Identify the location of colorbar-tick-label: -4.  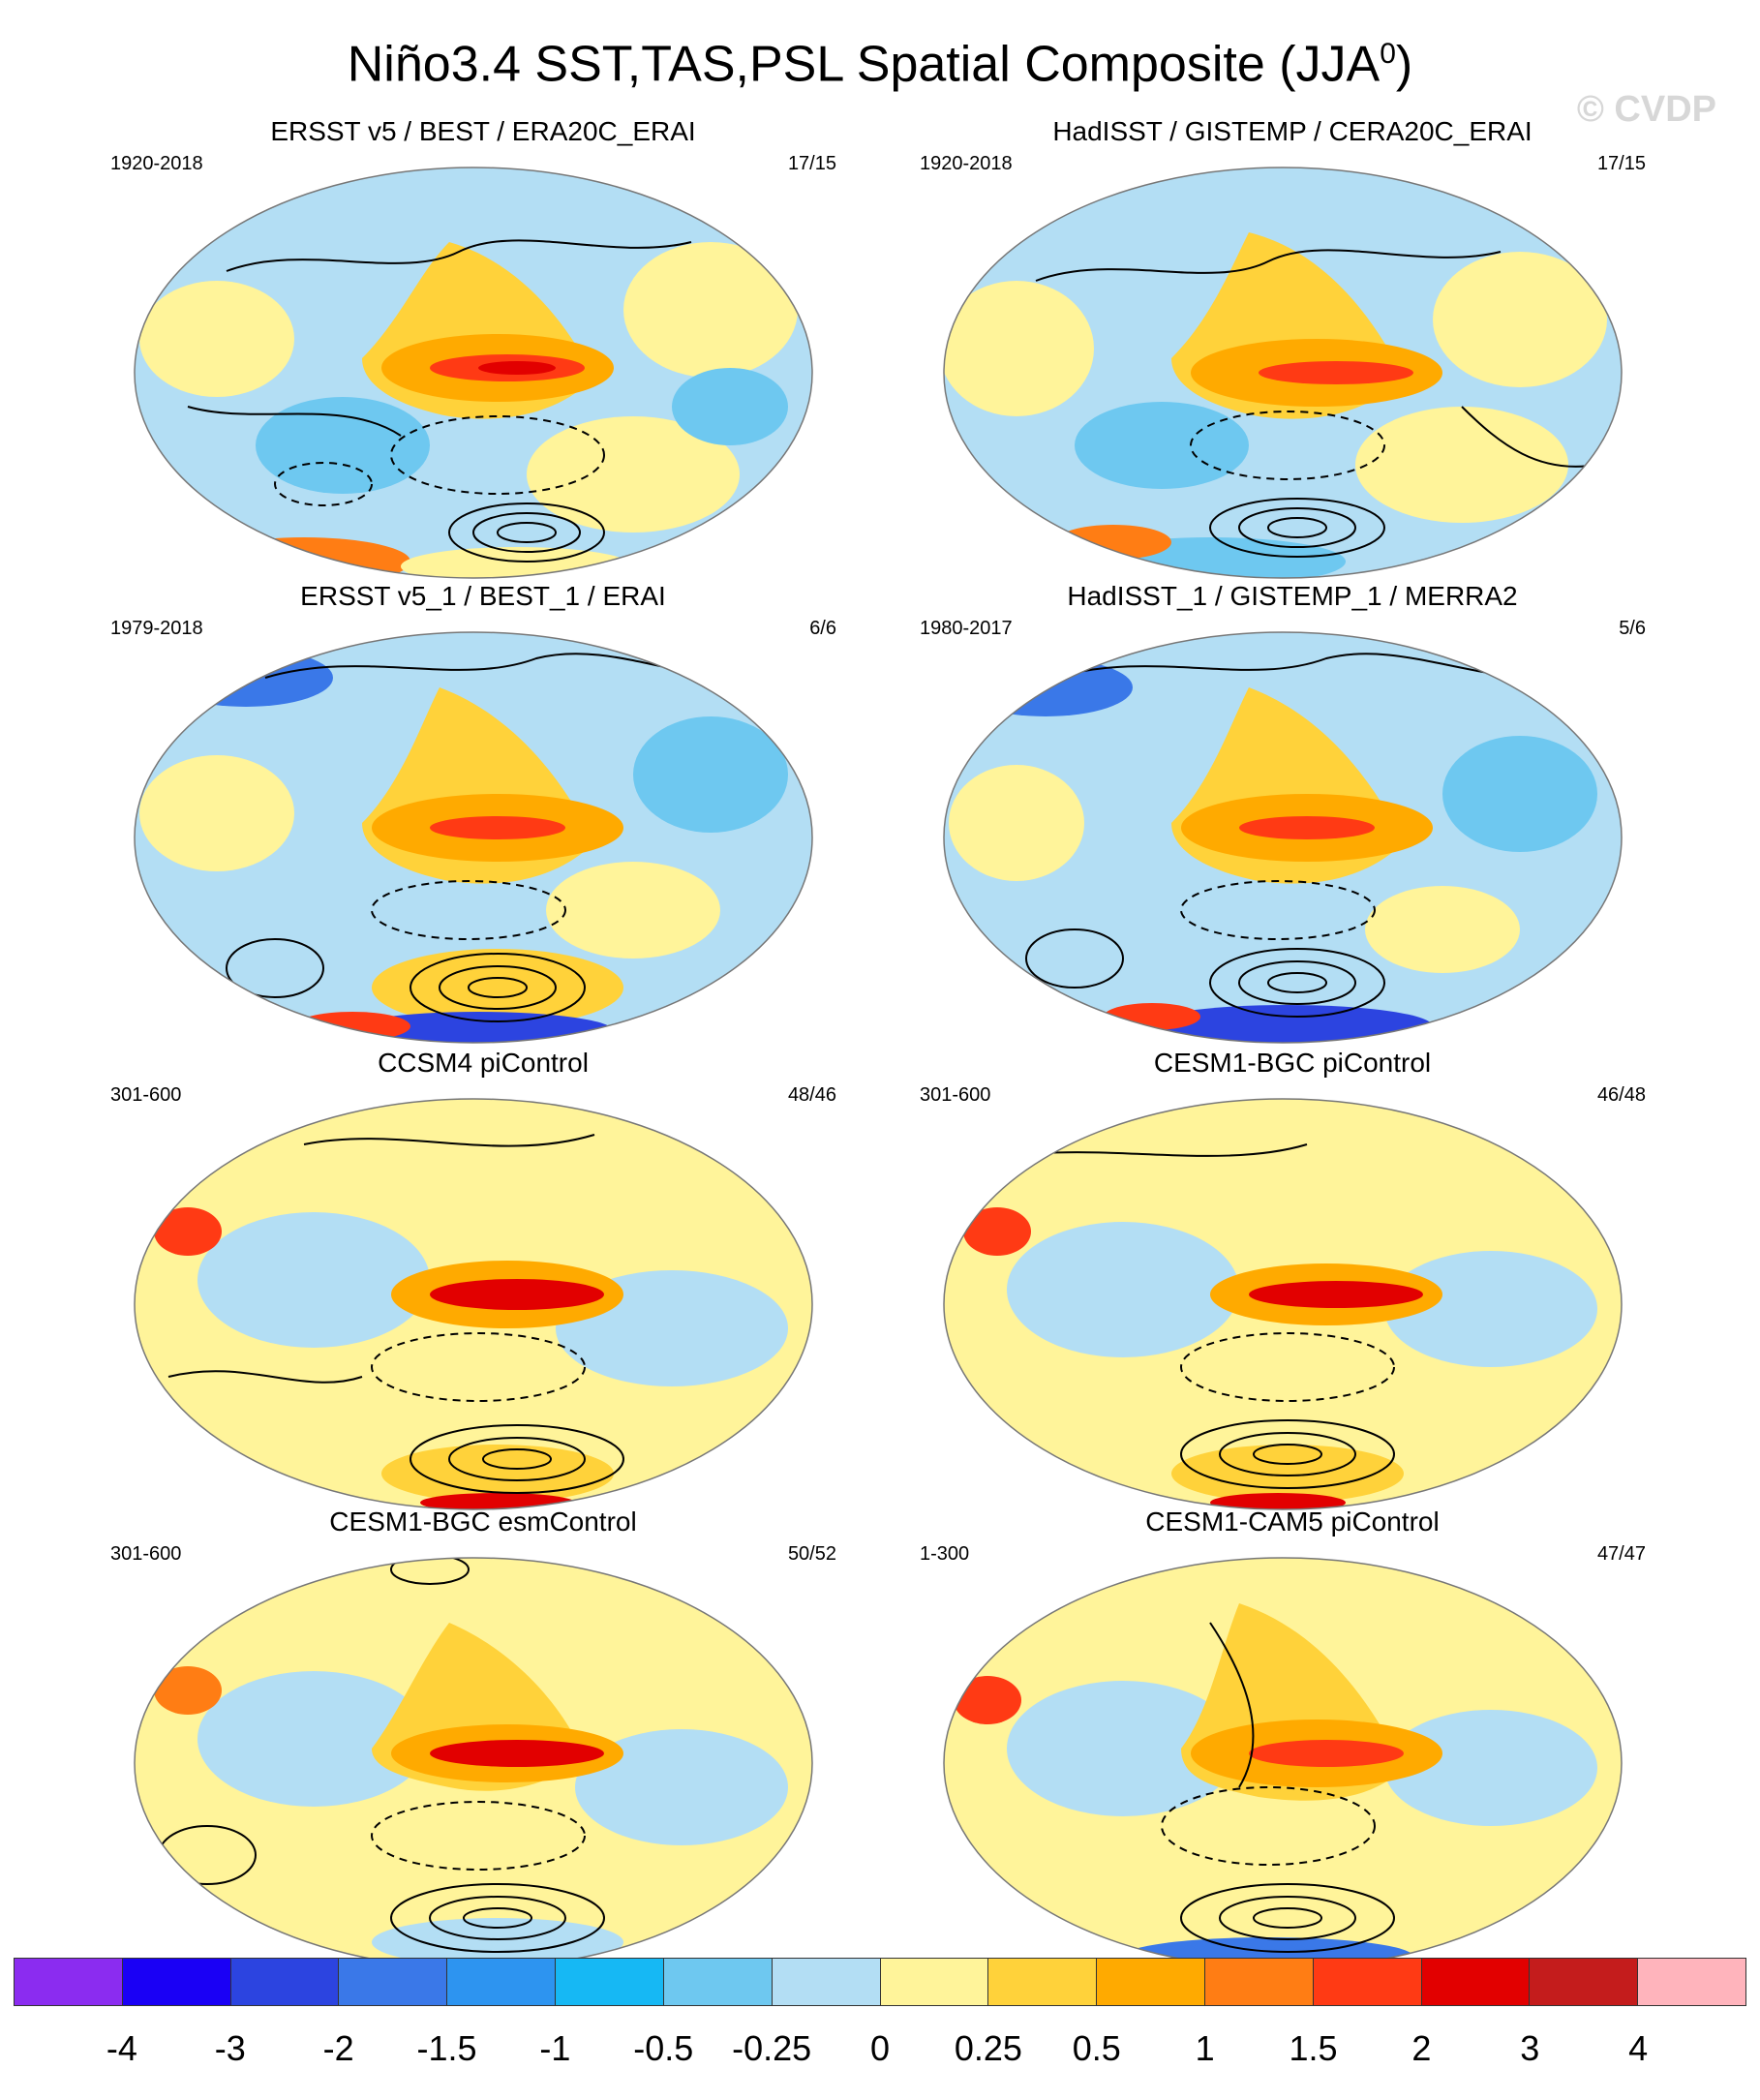
(121, 2048).